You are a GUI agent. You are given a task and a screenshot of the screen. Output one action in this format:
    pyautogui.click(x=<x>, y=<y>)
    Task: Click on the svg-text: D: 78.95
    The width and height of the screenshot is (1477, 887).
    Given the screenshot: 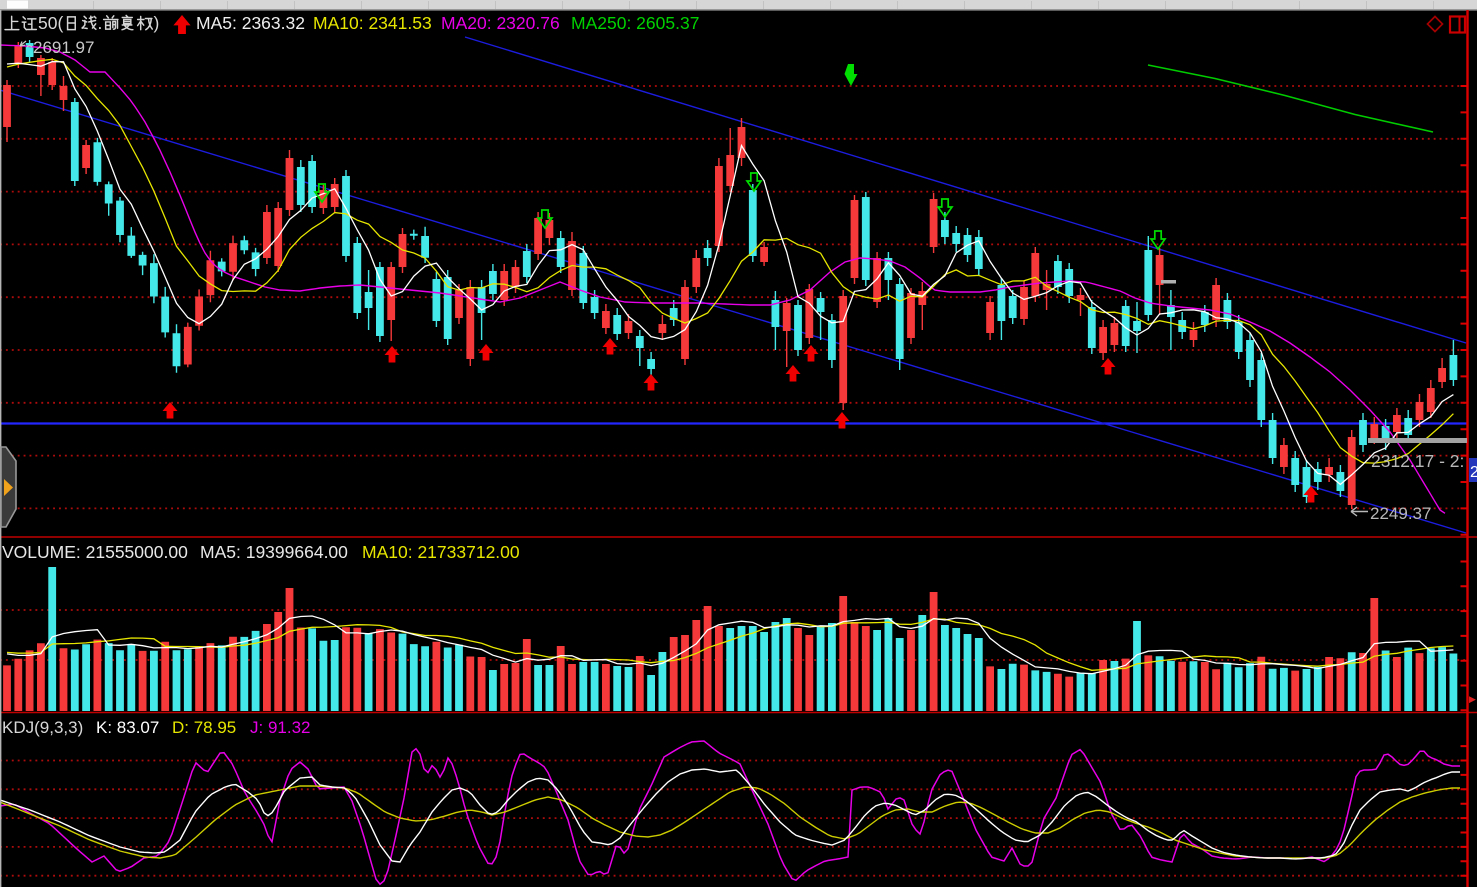 What is the action you would take?
    pyautogui.click(x=204, y=727)
    